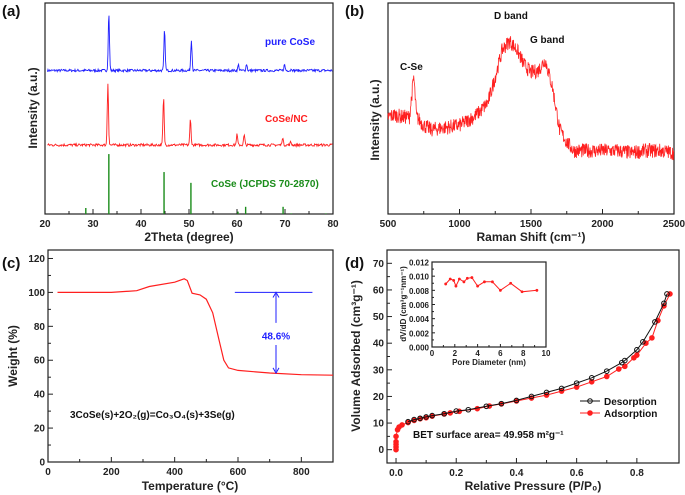 This screenshot has width=685, height=495. What do you see at coordinates (48, 472) in the screenshot?
I see `tga-x-tick-label: 0` at bounding box center [48, 472].